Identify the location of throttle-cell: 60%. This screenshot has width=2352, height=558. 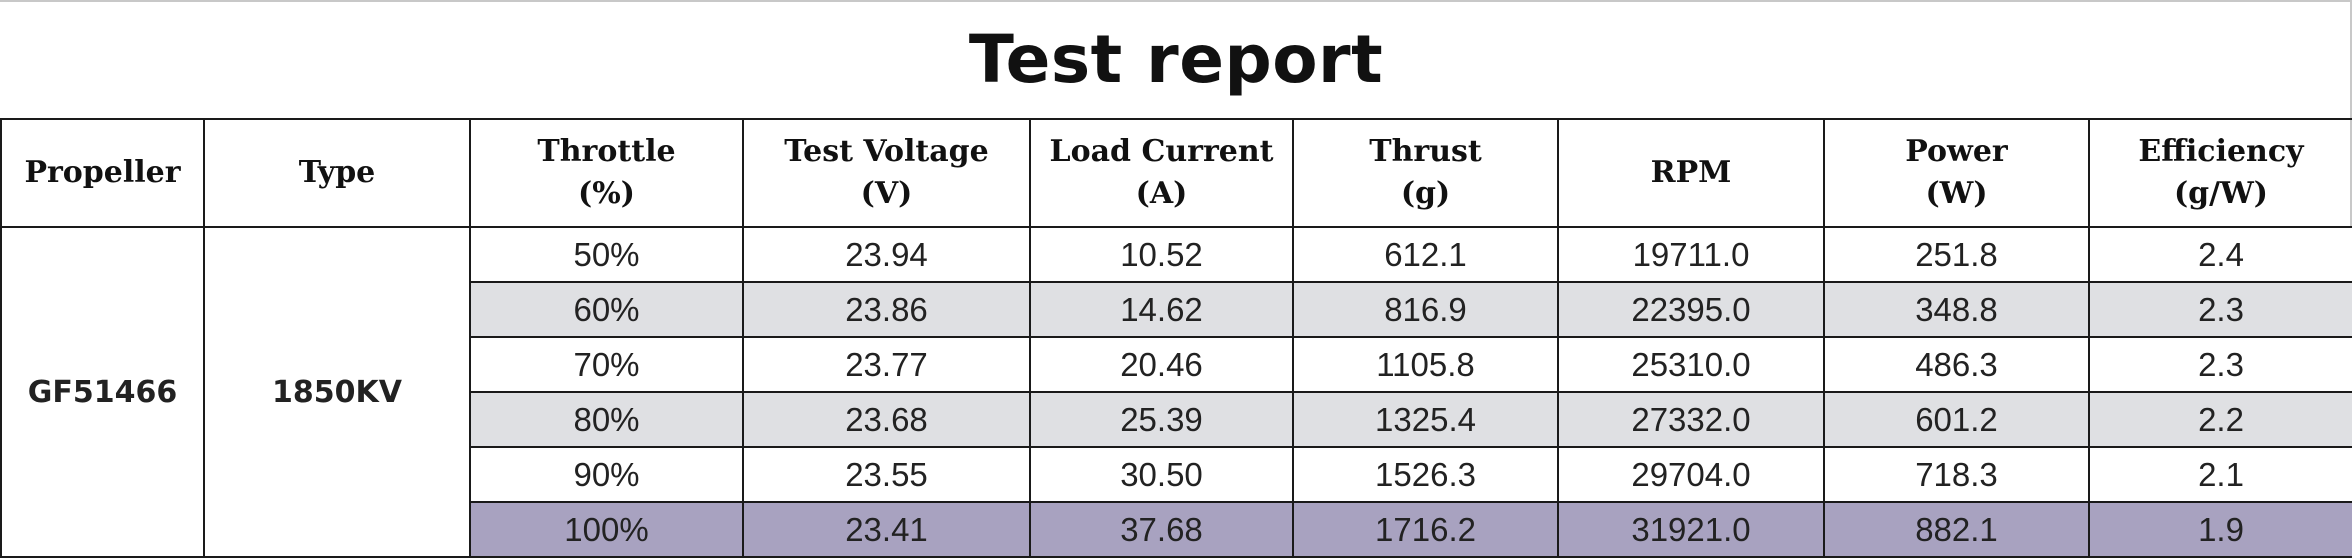
(606, 309).